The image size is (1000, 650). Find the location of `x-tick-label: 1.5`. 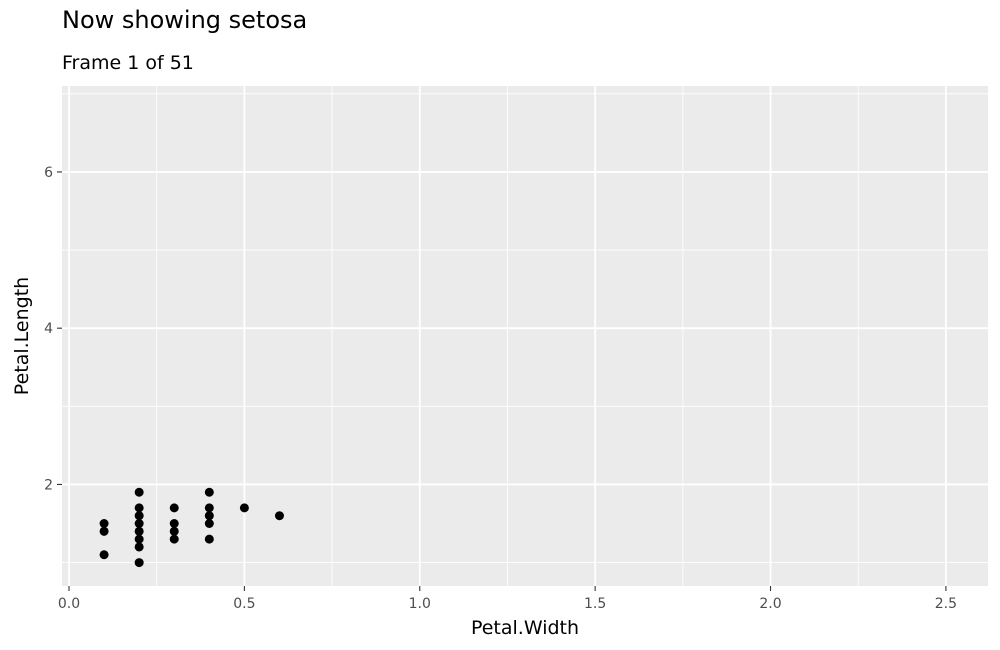

x-tick-label: 1.5 is located at coordinates (595, 604).